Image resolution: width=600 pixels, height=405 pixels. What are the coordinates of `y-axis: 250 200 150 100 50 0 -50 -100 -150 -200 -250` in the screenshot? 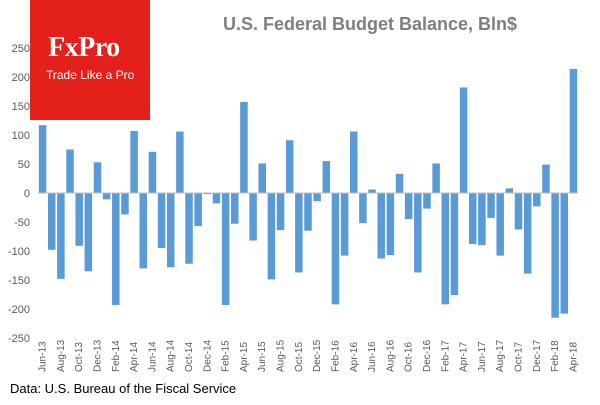 It's located at (19, 194).